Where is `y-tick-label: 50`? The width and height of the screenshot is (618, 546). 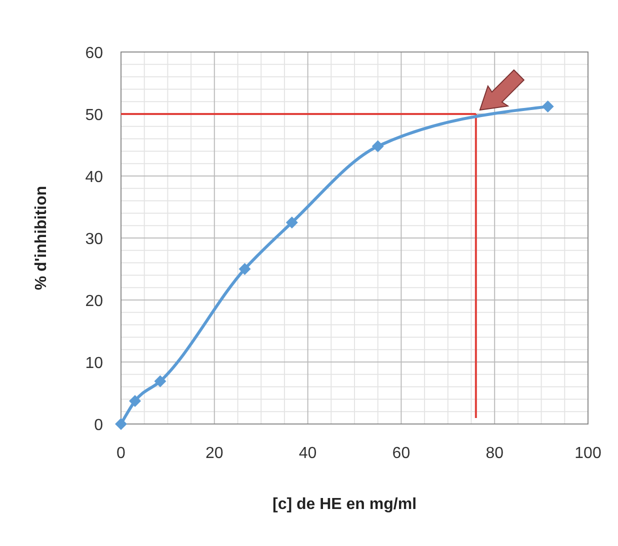
y-tick-label: 50 is located at coordinates (94, 115).